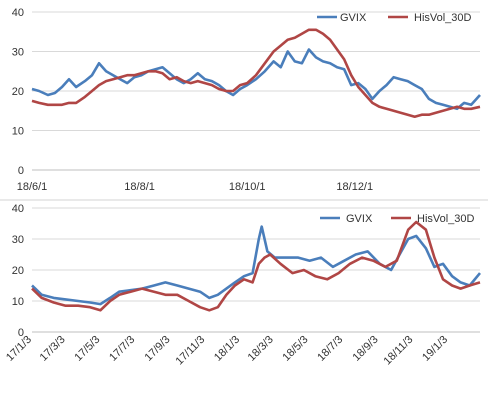 This screenshot has width=488, height=405. I want to click on x-tick-label: 17/3/3, so click(53, 349).